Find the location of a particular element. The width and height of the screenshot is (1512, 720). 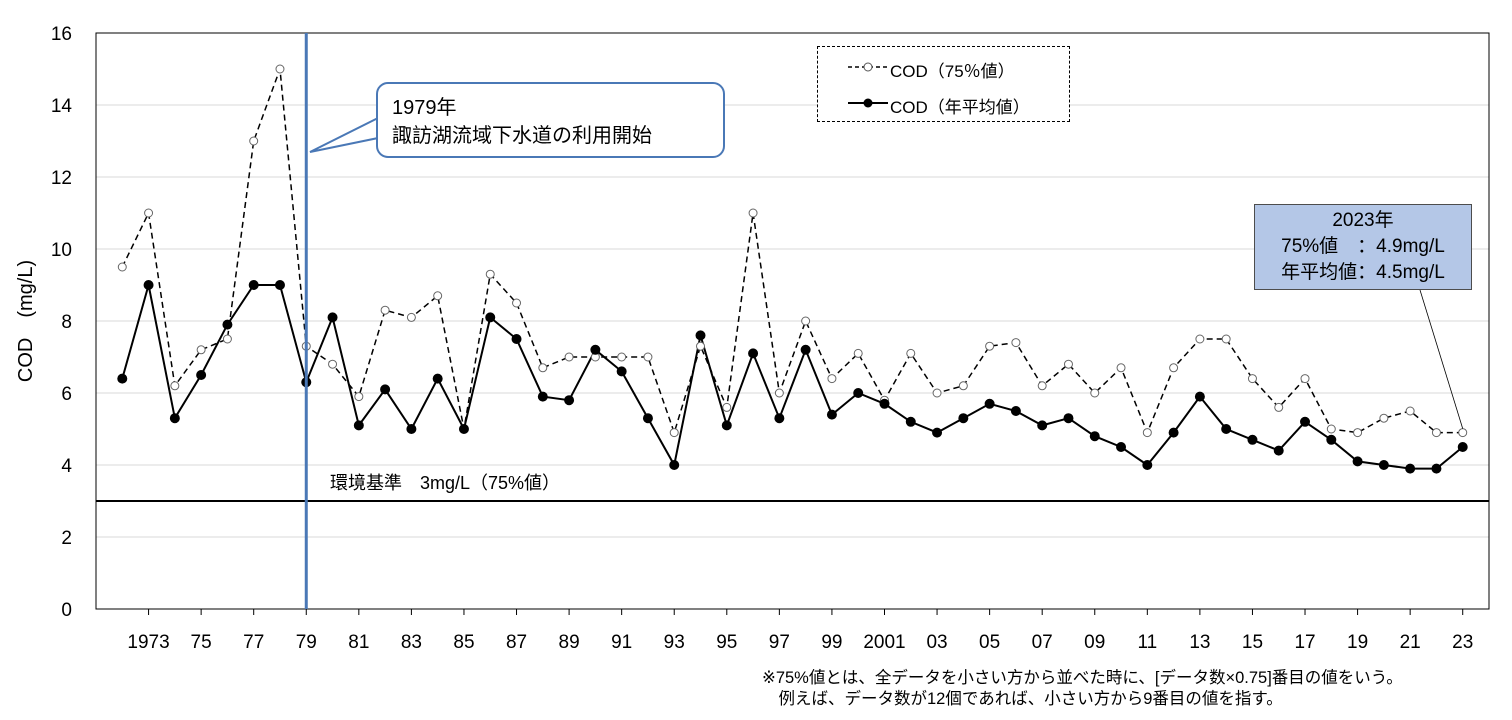

info-box-2023: 2023年 75%値 ：4.9mg/L 年平均値：4.5mg/L is located at coordinates (1363, 247).